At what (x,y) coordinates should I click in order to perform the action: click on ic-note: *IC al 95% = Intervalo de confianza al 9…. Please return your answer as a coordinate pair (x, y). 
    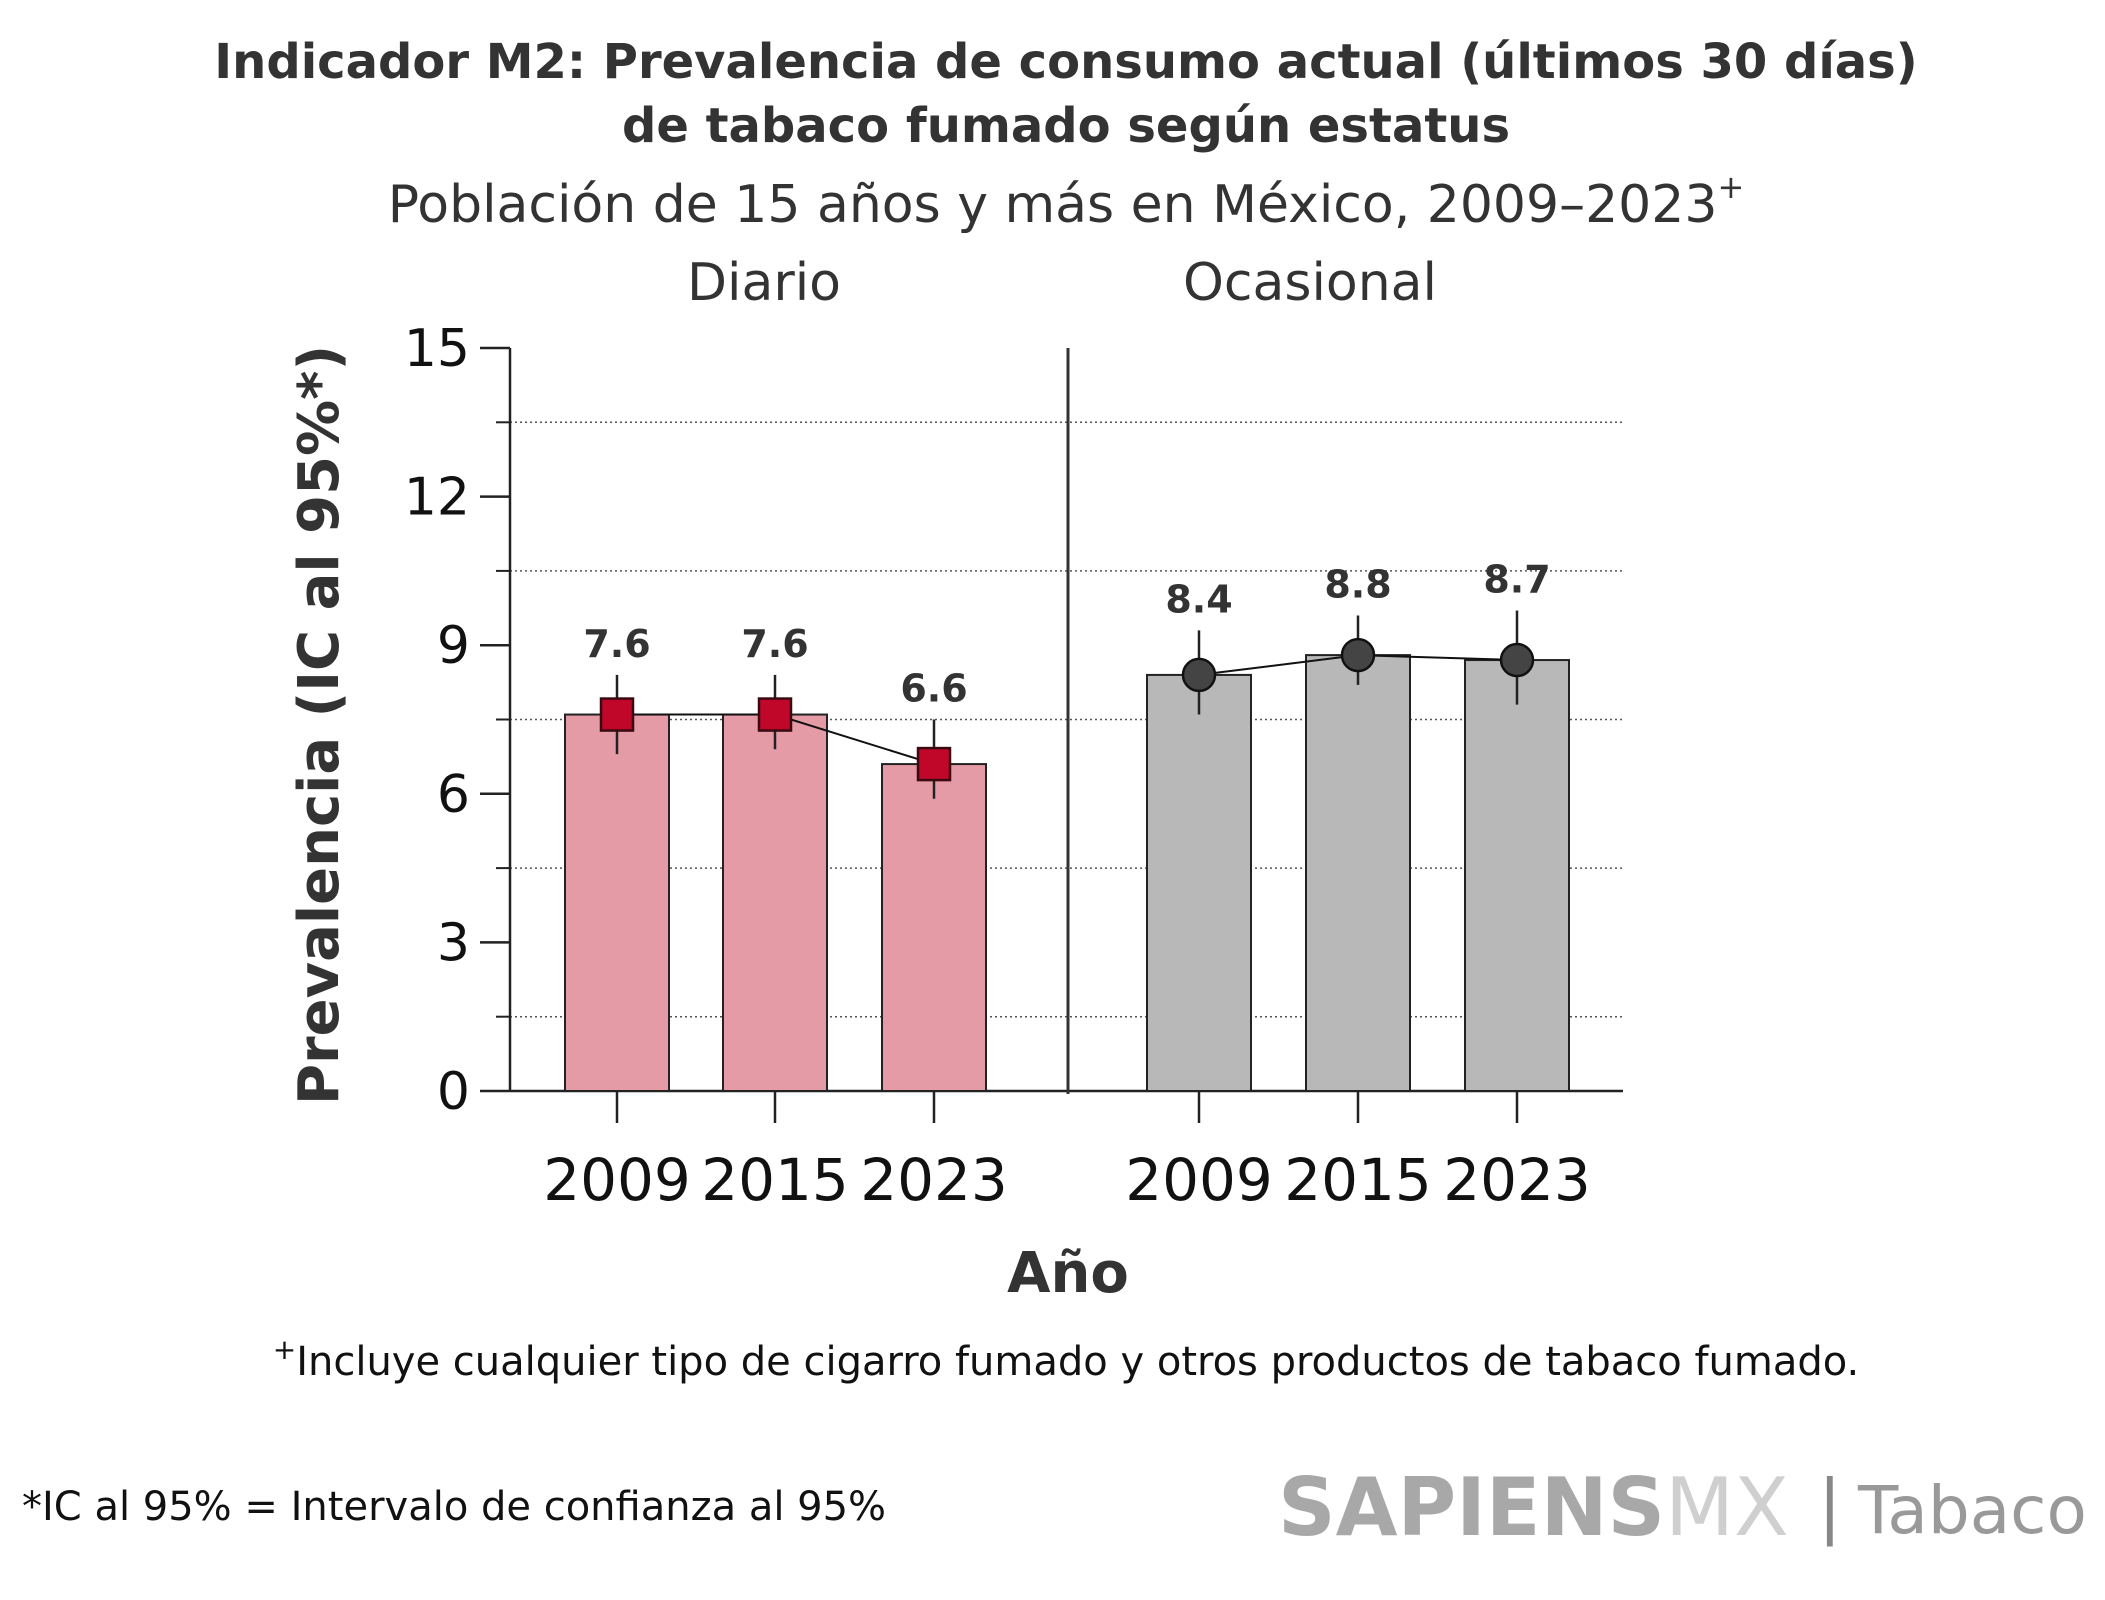
    Looking at the image, I should click on (454, 1507).